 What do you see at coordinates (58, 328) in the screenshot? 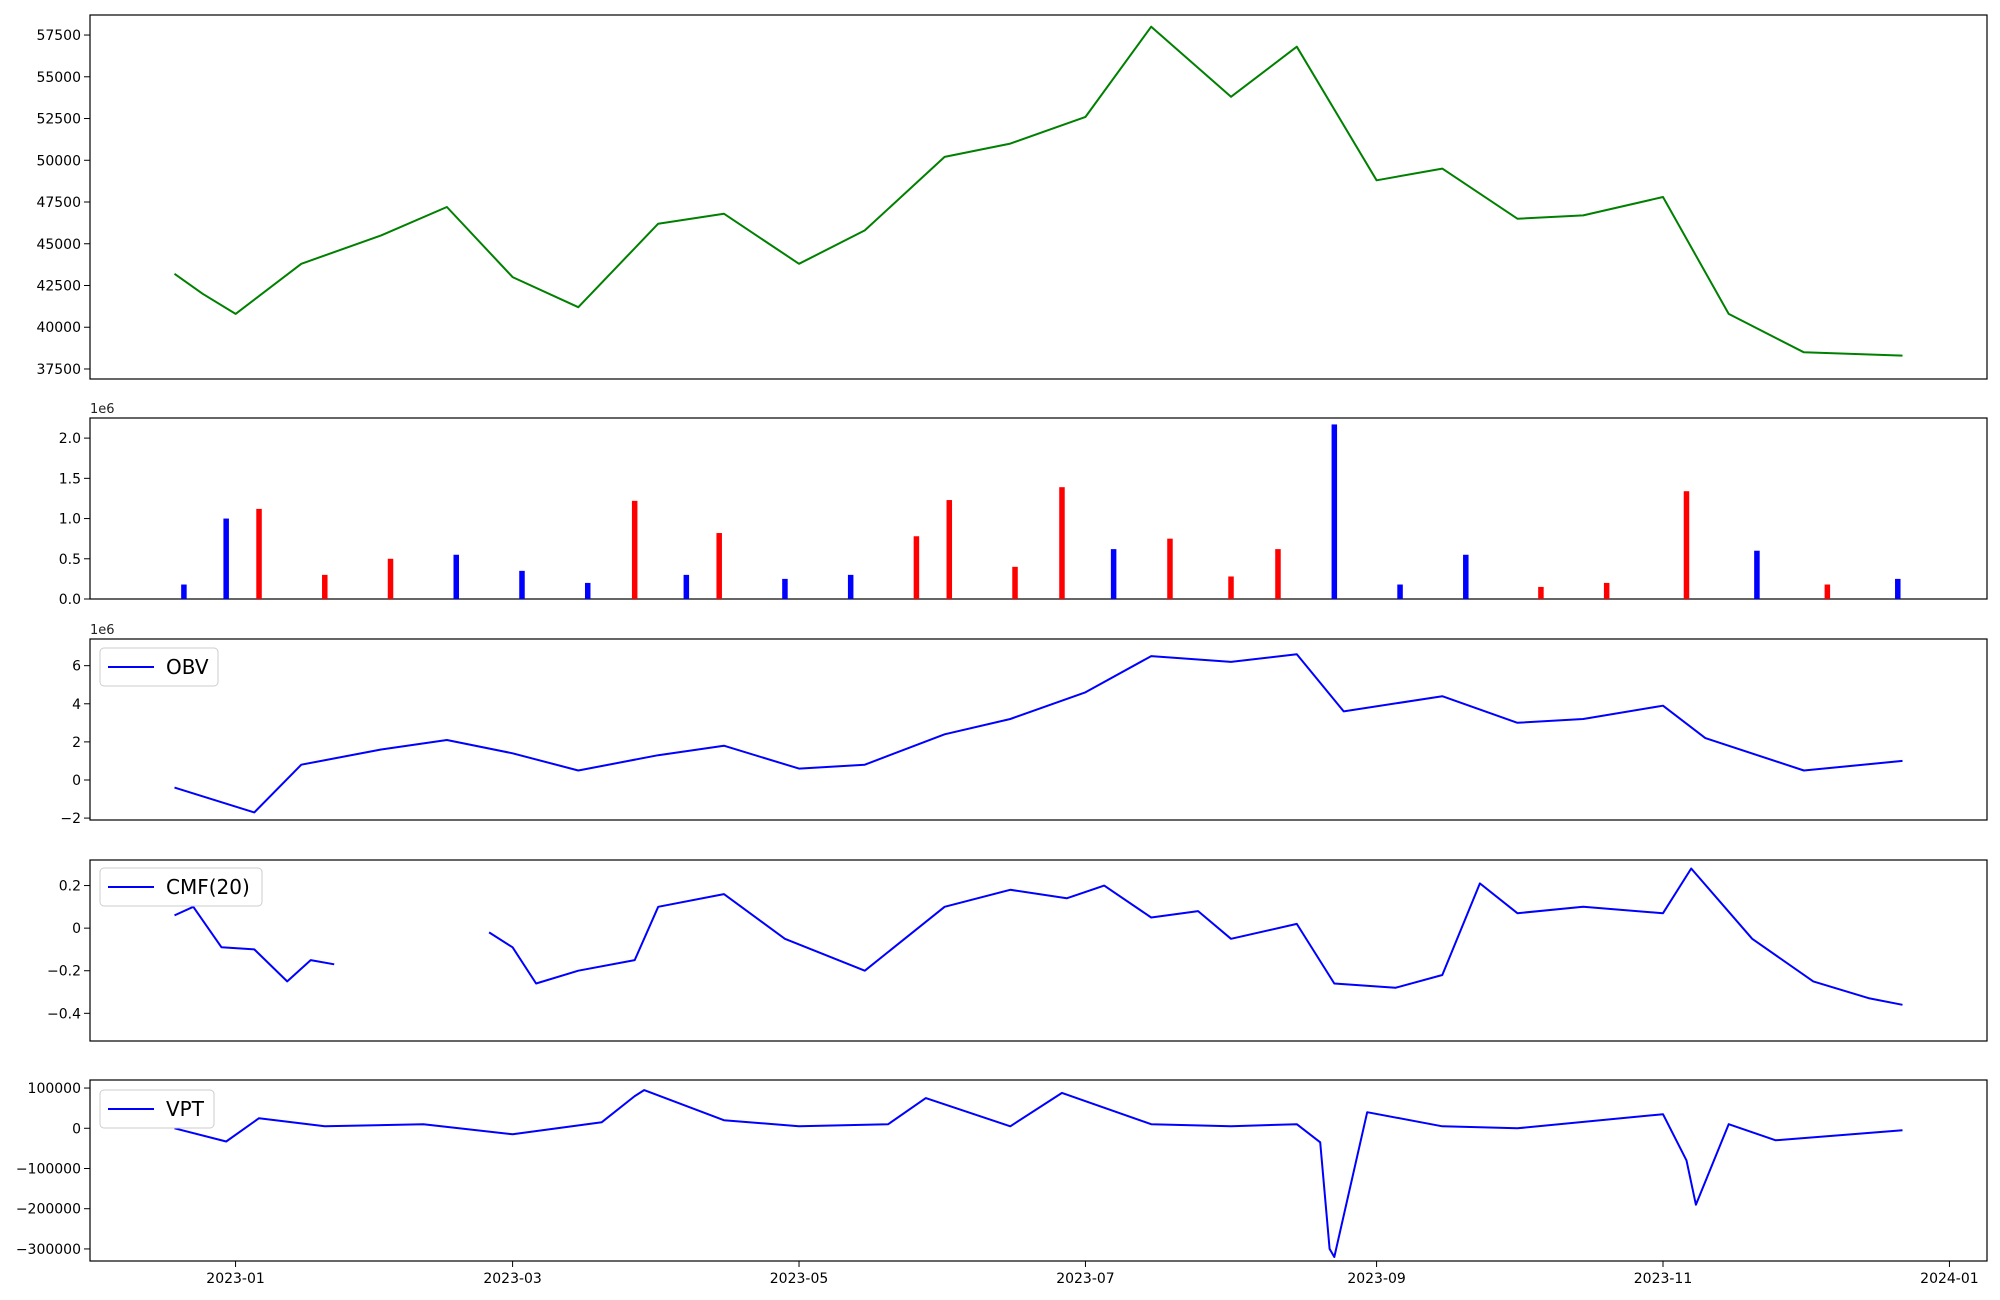
I see `y-tick-label: 40000` at bounding box center [58, 328].